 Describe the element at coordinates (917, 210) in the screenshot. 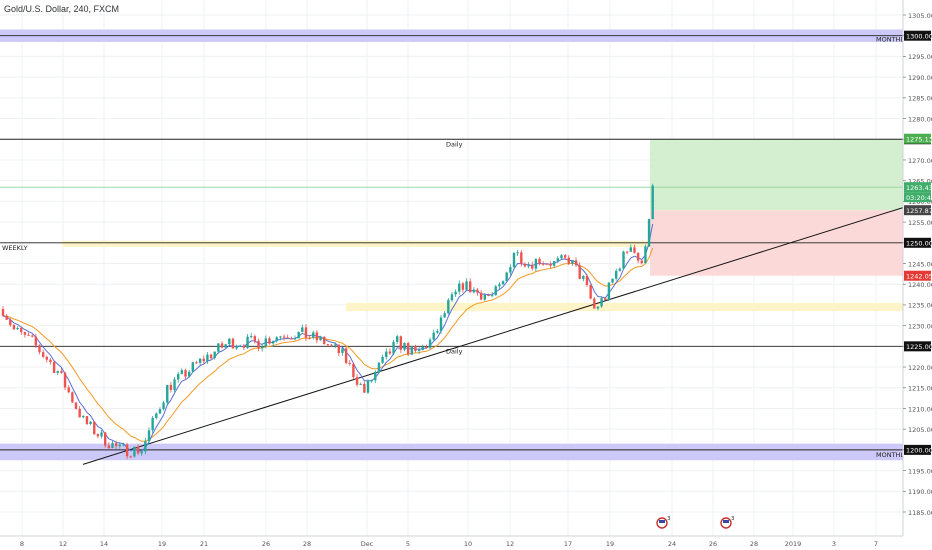

I see `entry-price-tag` at that location.